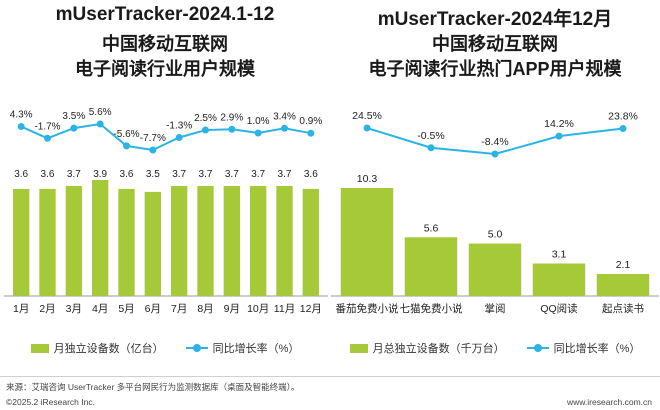  I want to click on legend-item-bar: 月独立设备数（亿台）, so click(97, 348).